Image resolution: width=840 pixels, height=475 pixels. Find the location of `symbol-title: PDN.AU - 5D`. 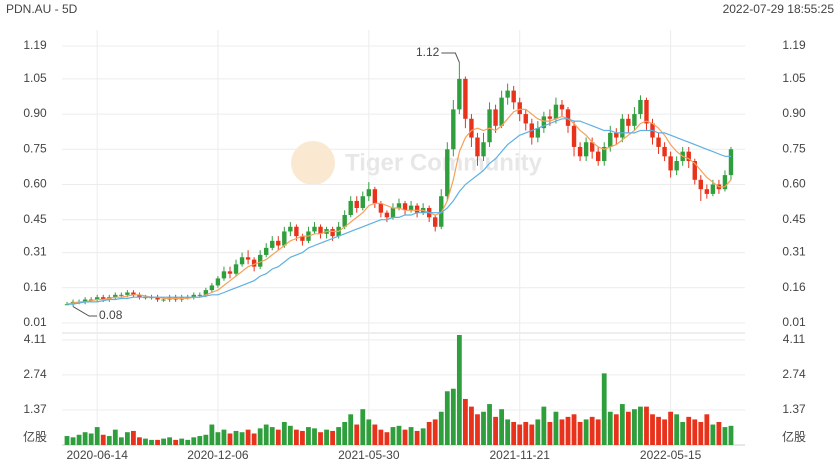

symbol-title: PDN.AU - 5D is located at coordinates (42, 9).